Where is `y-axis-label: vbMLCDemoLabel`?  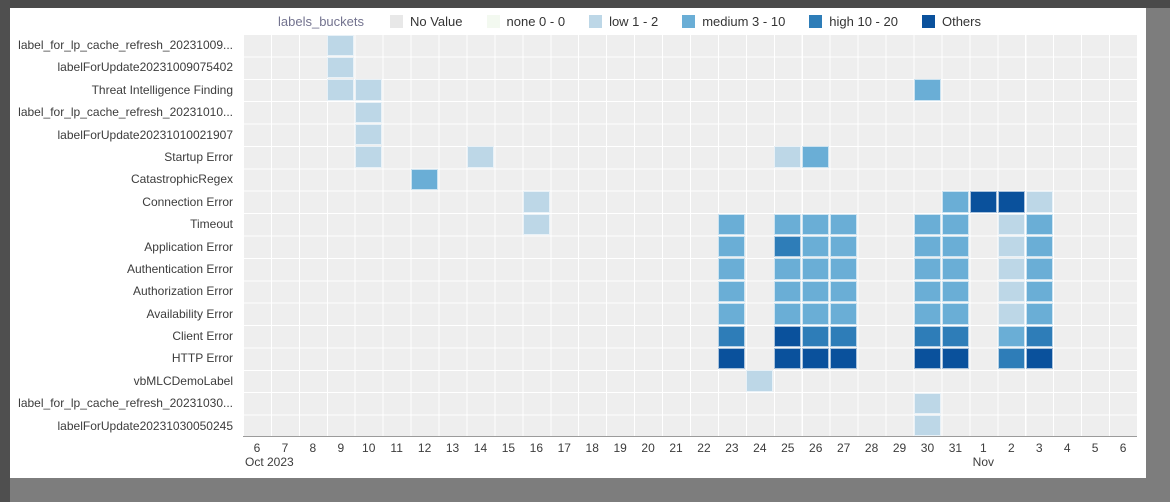
y-axis-label: vbMLCDemoLabel is located at coordinates (183, 380).